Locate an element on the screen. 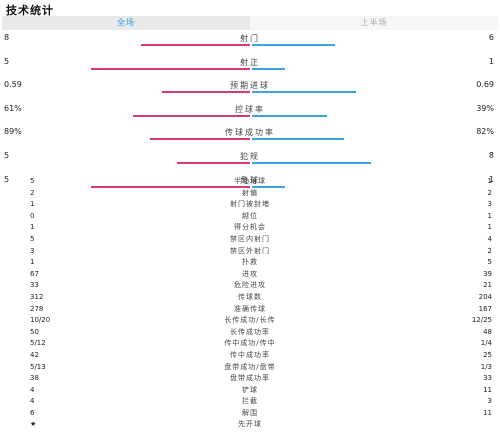  bar-stat-row: 61% 控球率 39% is located at coordinates (250, 115).